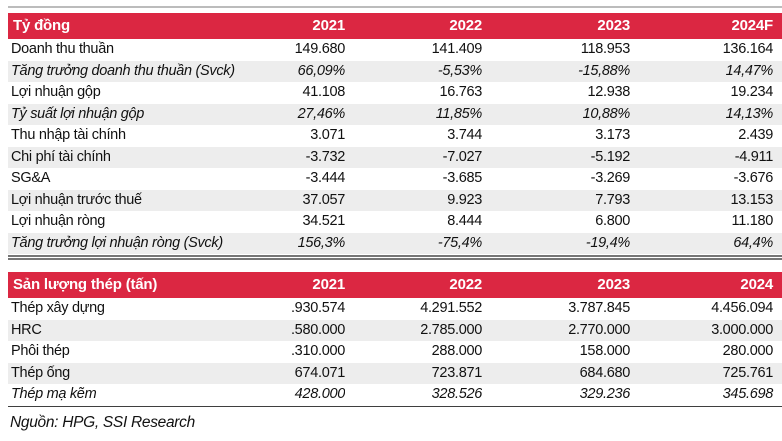 This screenshot has width=782, height=441. Describe the element at coordinates (58, 221) in the screenshot. I see `row-label: Lợi nhuận ròng` at that location.